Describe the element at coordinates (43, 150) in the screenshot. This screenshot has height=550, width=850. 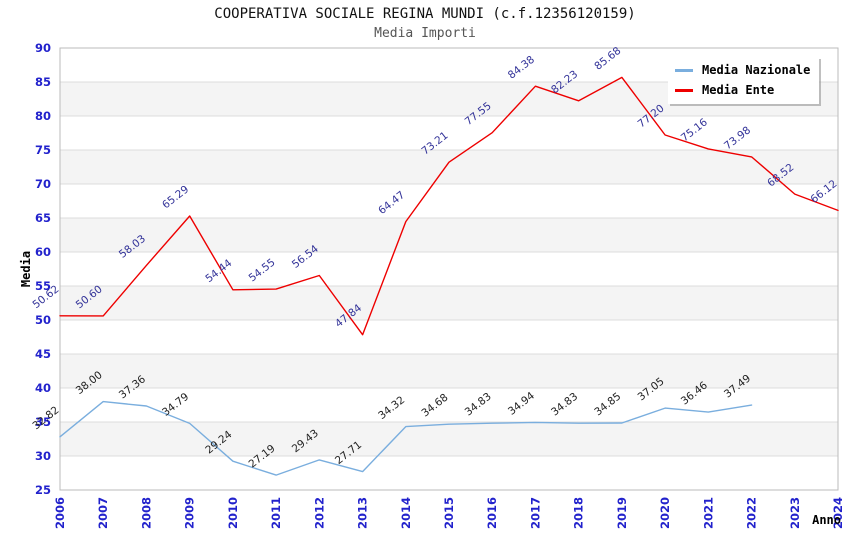
I see `svg-text: 75` at that location.